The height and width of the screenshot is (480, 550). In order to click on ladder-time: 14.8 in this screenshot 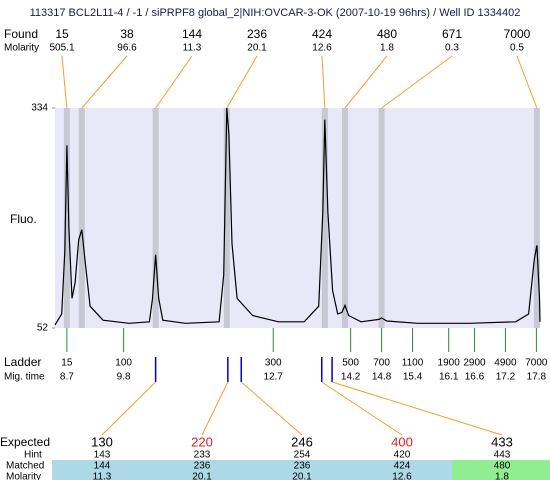, I will do `click(382, 377)`.